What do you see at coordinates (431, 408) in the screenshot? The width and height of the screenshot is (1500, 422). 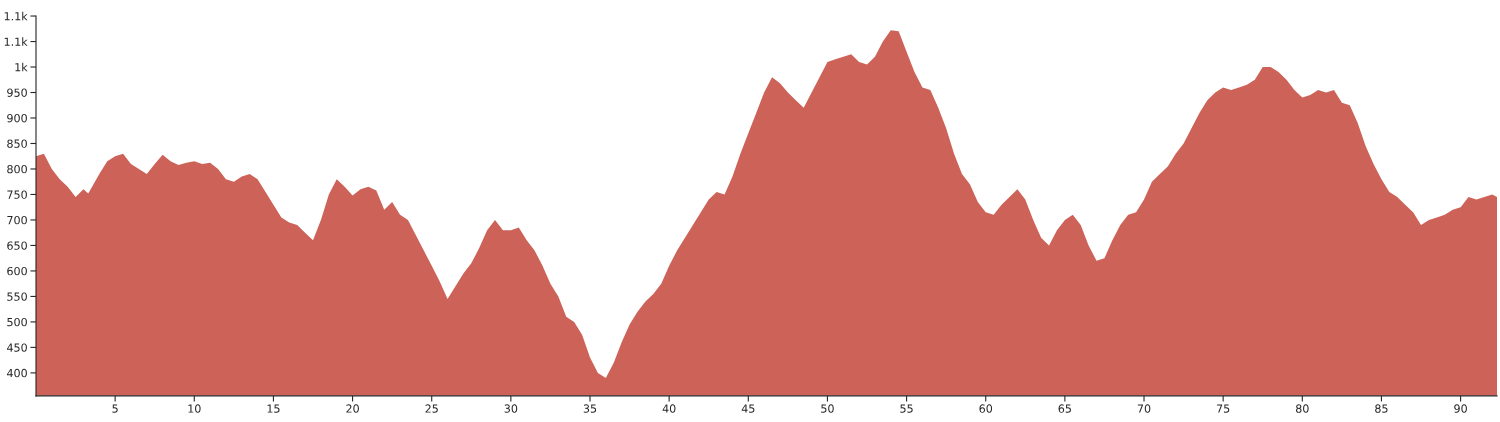 I see `x-tick-label: 25` at bounding box center [431, 408].